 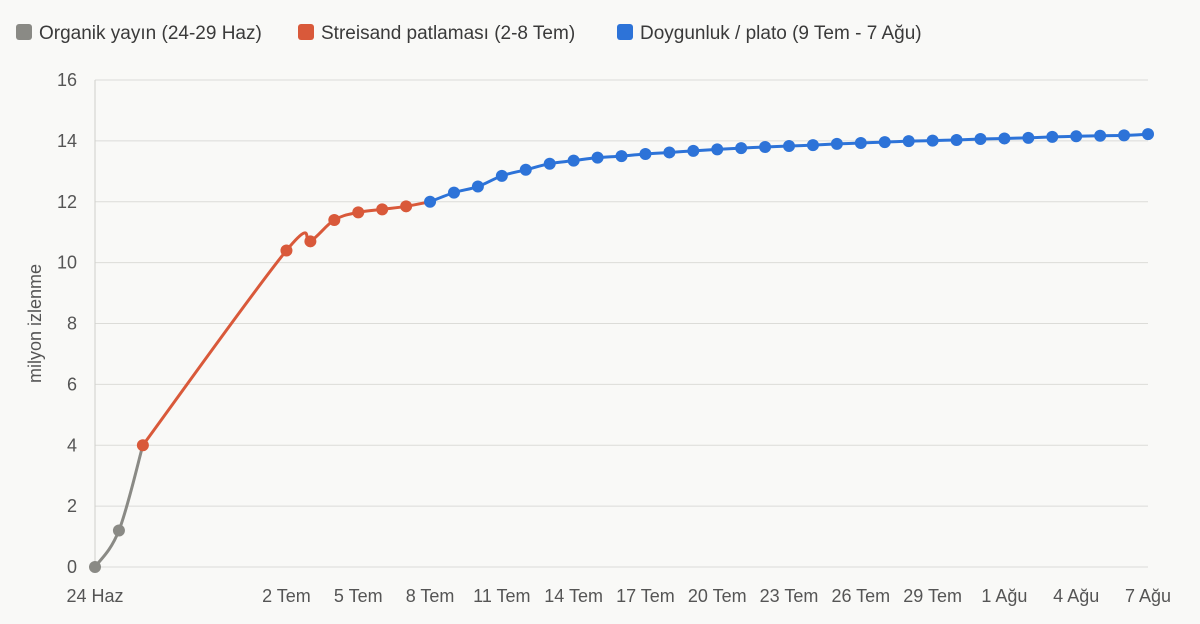 What do you see at coordinates (789, 596) in the screenshot?
I see `x-tick-label: 23 Tem` at bounding box center [789, 596].